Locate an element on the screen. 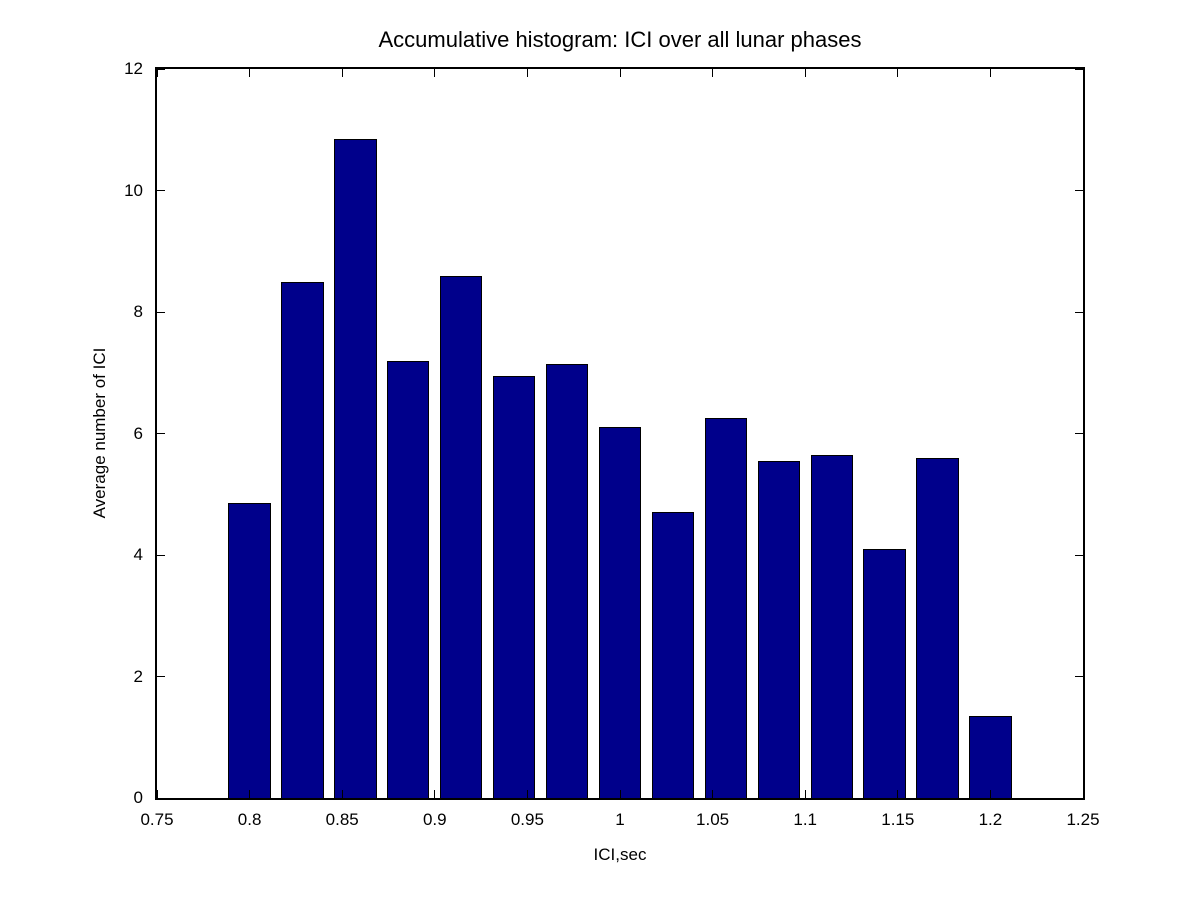  y-tick-label: 6 is located at coordinates (138, 433).